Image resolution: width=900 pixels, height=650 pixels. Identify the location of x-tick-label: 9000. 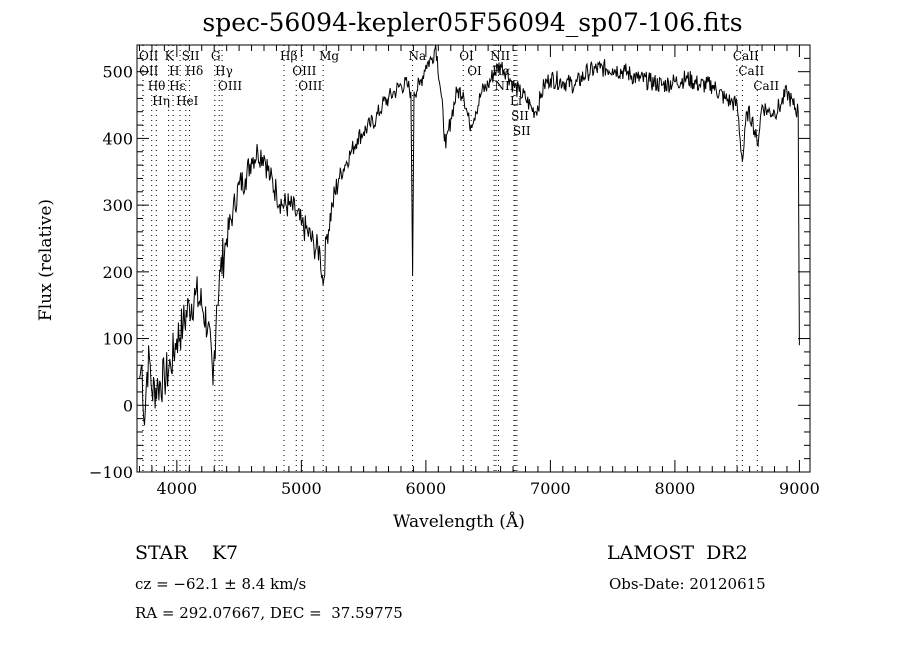
(799, 488).